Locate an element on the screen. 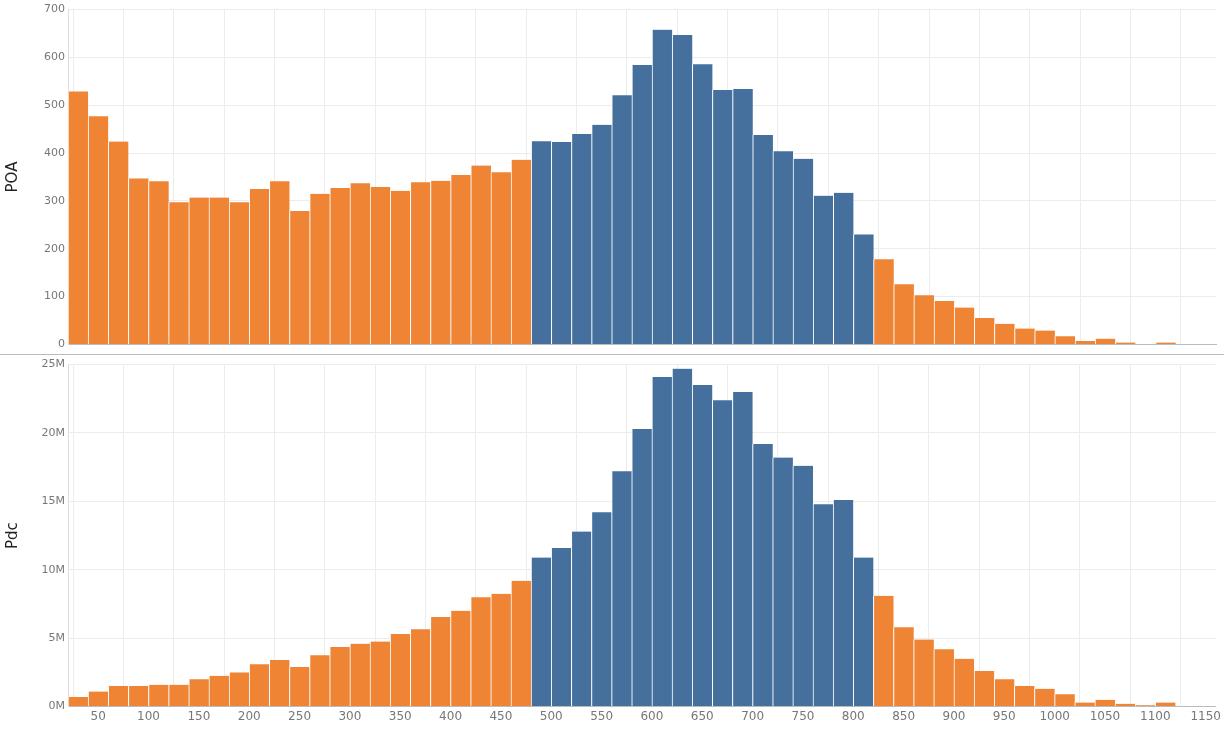  y-tick-label: 15M is located at coordinates (53, 501).